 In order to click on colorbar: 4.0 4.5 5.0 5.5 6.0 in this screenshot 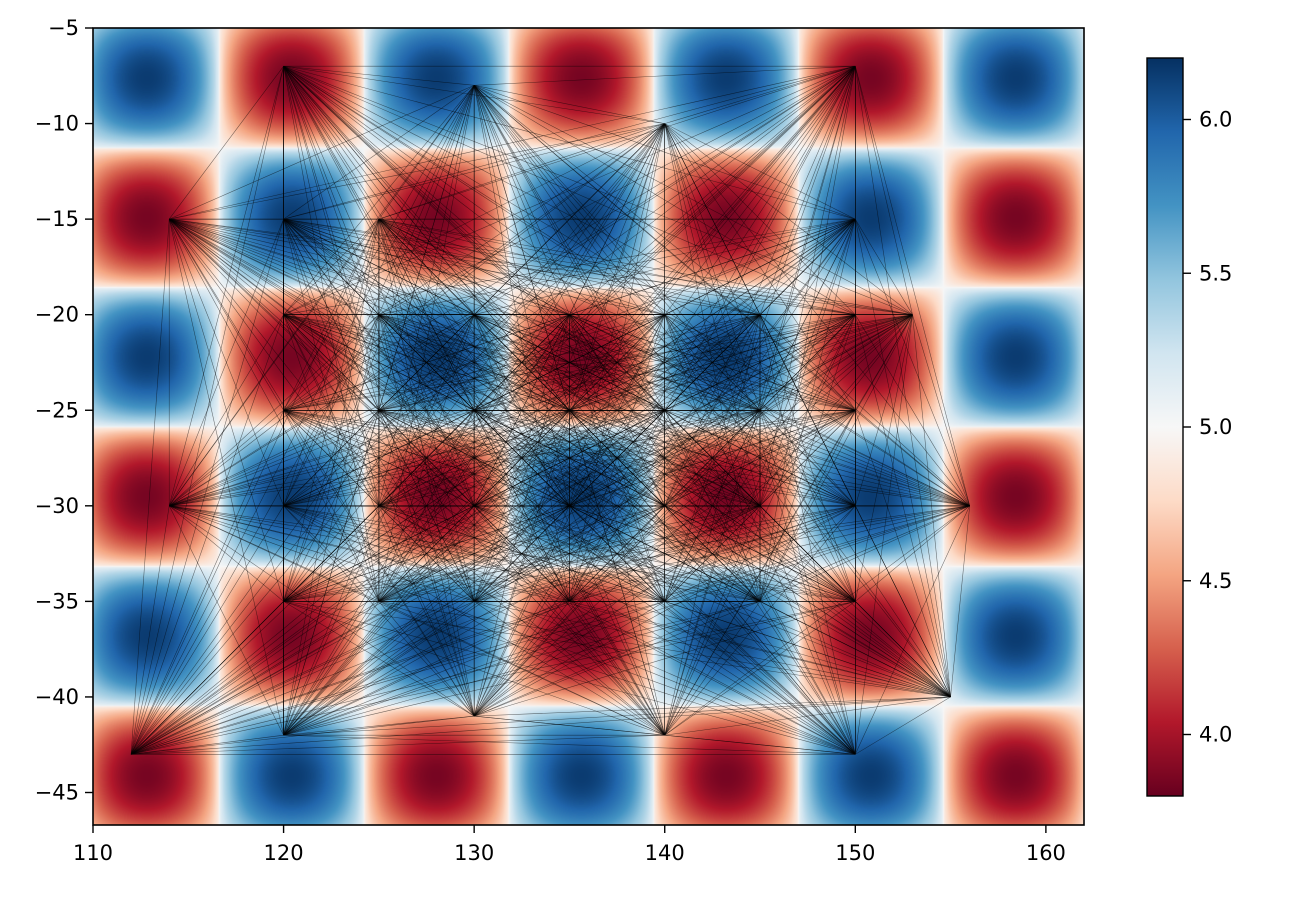, I will do `click(1189, 427)`.